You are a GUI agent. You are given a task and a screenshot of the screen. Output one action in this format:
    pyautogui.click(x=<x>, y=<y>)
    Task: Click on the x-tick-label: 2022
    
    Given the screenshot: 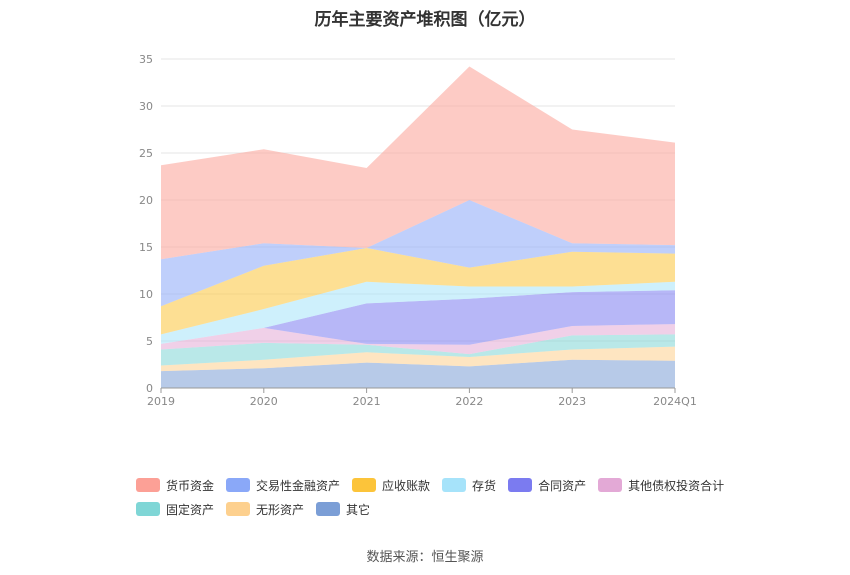 What is the action you would take?
    pyautogui.click(x=469, y=401)
    